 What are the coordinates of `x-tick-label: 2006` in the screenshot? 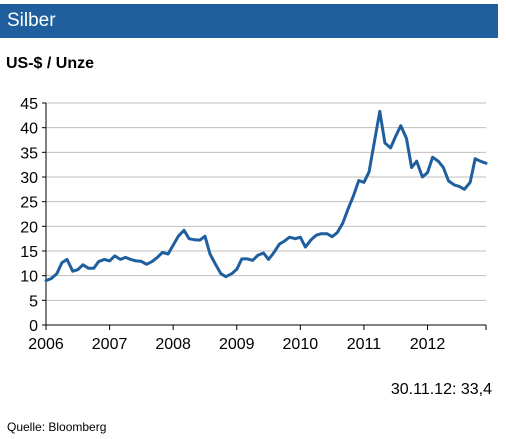 It's located at (46, 344).